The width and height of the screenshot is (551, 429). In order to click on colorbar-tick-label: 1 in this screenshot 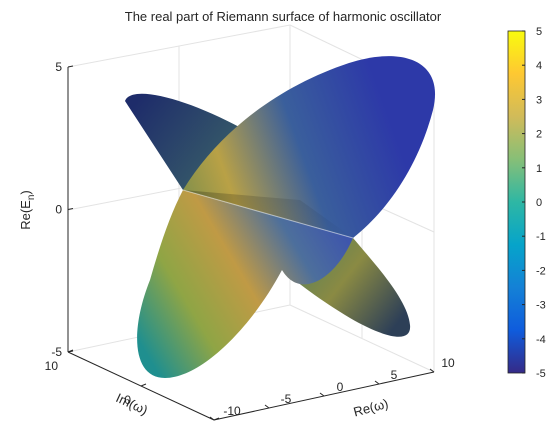, I will do `click(539, 169)`.